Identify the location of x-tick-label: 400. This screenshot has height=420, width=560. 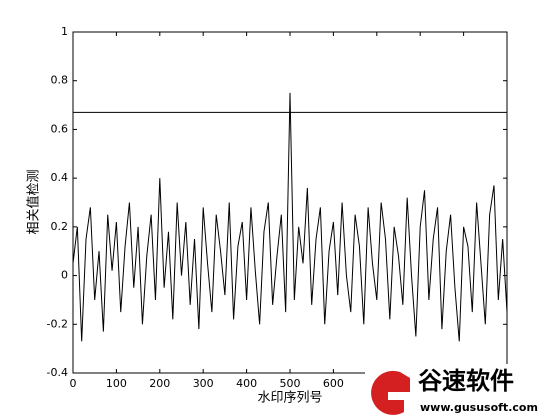
(246, 383).